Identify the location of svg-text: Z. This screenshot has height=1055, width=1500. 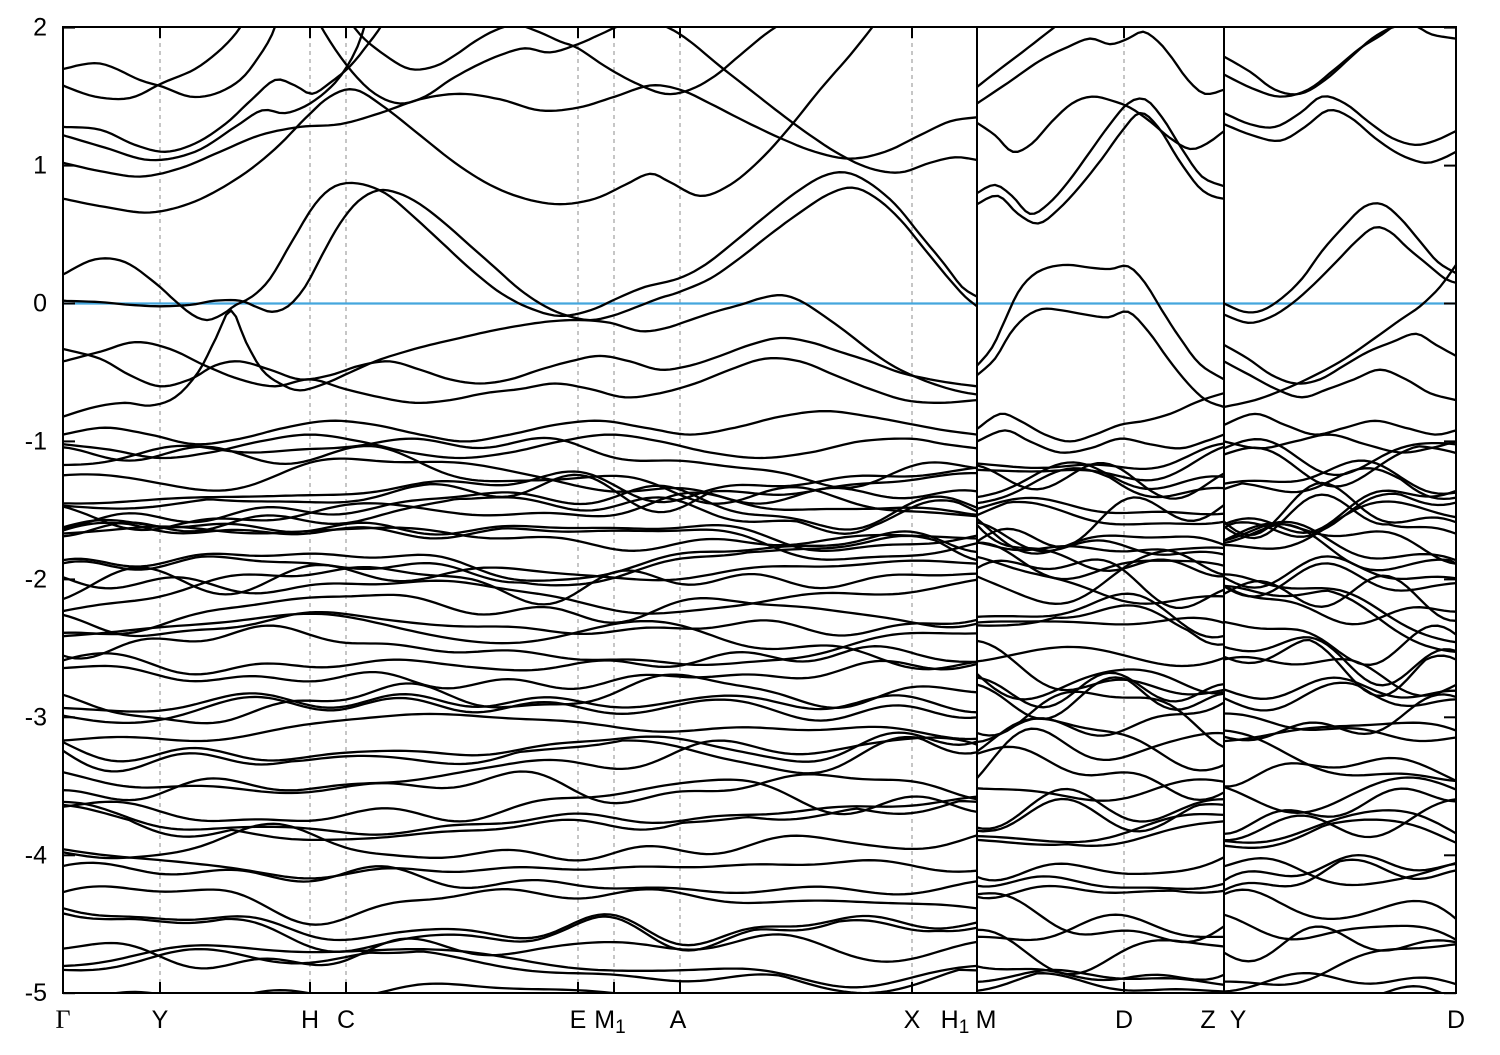
(1207, 1020).